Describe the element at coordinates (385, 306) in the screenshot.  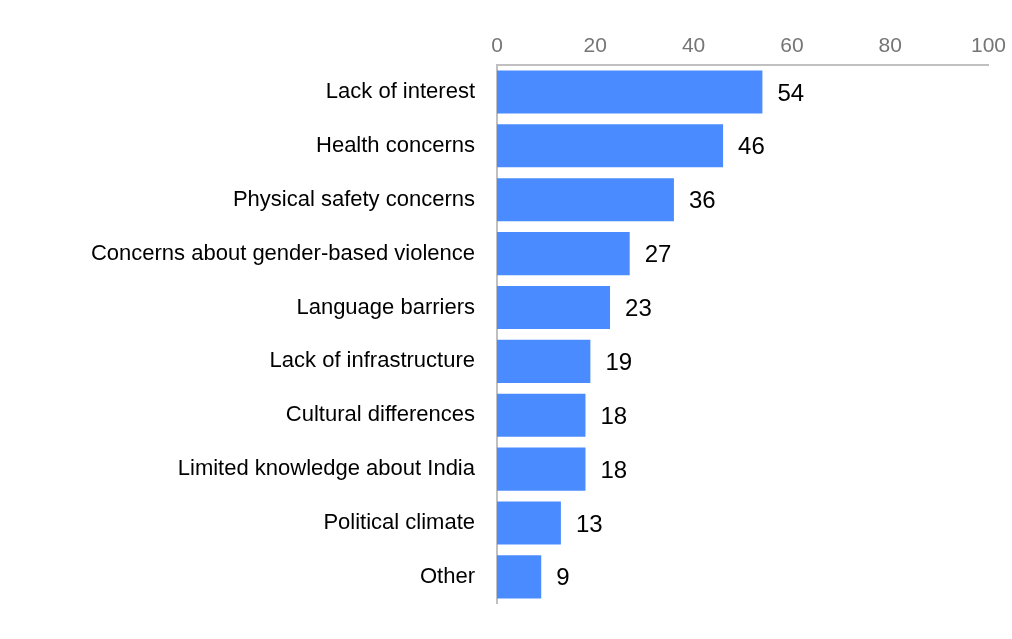
I see `y-tick-label: Language barriers` at that location.